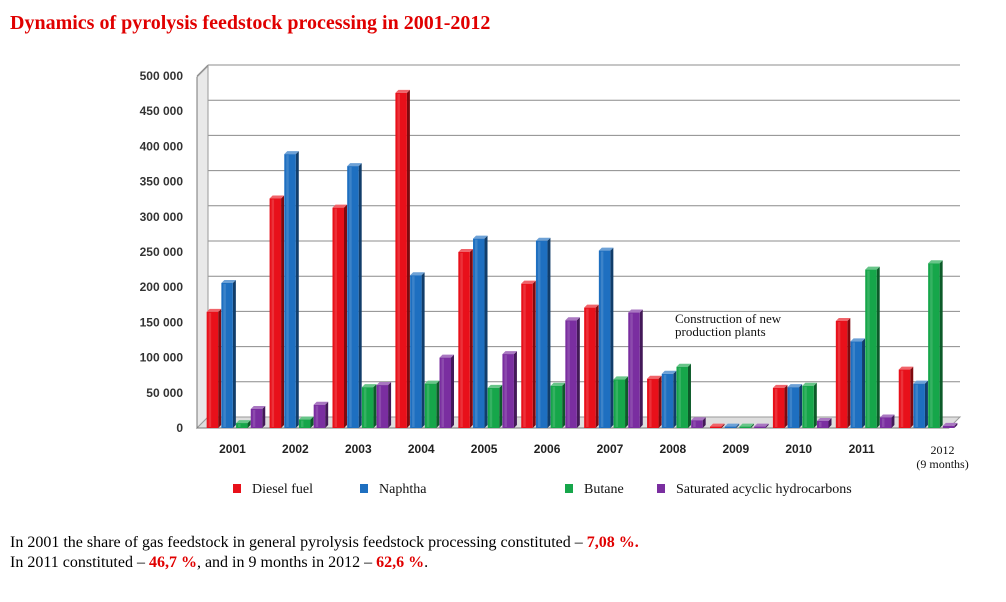 The height and width of the screenshot is (602, 1006). I want to click on bar-naphtha-2010, so click(795, 406).